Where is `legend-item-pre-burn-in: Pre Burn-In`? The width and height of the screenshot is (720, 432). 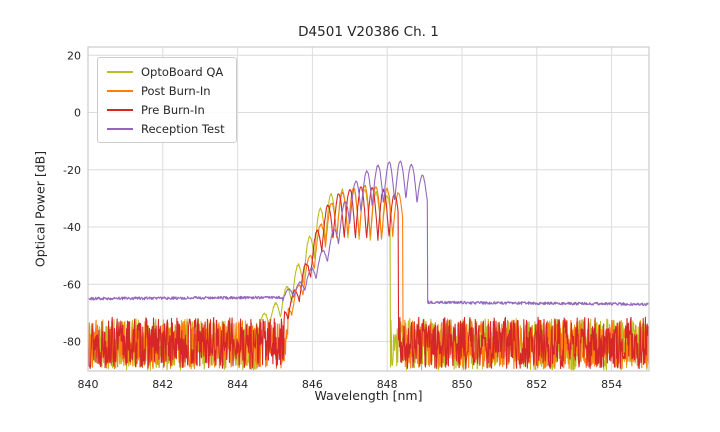 legend-item-pre-burn-in: Pre Burn-In is located at coordinates (166, 109).